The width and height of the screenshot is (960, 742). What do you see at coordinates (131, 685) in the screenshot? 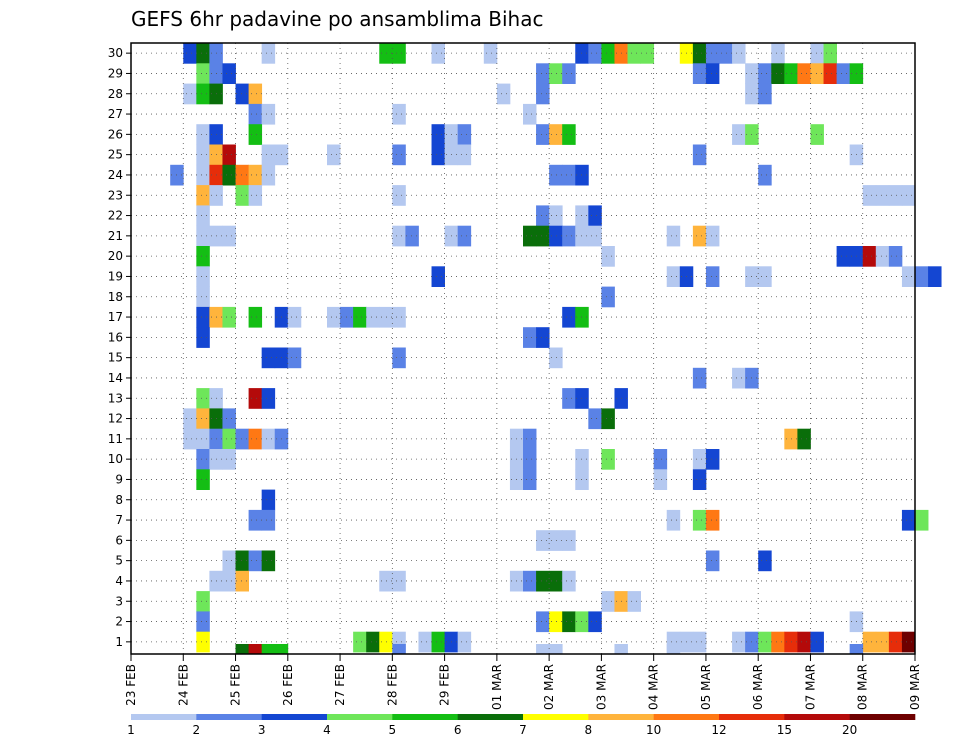
I see `x-tick-label: 23 FEB` at bounding box center [131, 685].